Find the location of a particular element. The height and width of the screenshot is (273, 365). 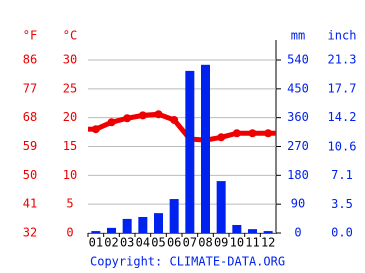

y-tick-label: 59 is located at coordinates (30, 146).